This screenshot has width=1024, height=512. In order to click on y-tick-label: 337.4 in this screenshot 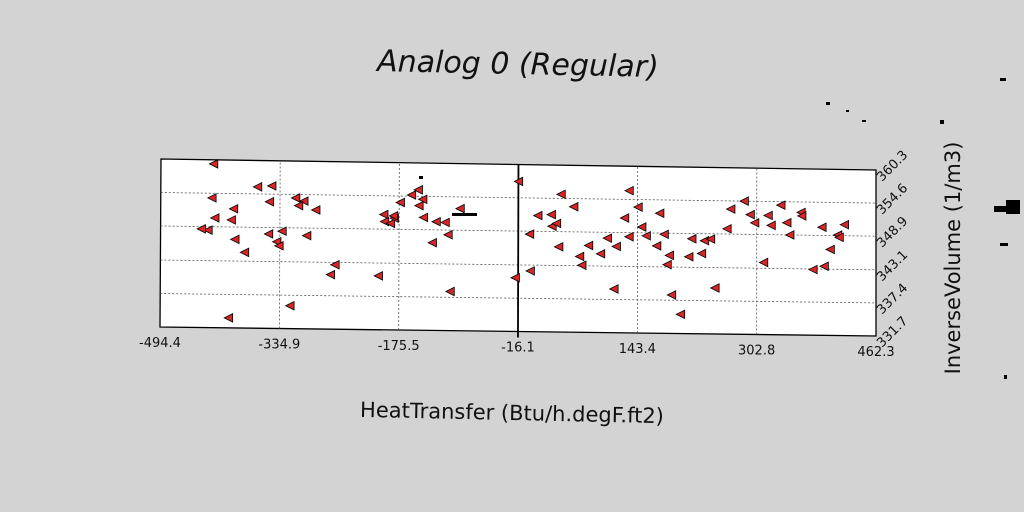, I will do `click(892, 299)`.